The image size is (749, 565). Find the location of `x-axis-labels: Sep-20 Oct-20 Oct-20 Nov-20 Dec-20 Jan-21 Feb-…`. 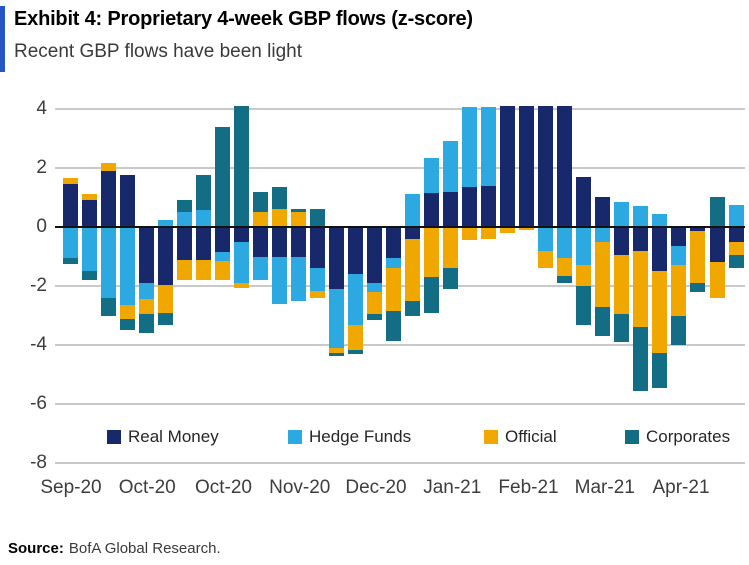

x-axis-labels: Sep-20 Oct-20 Oct-20 Nov-20 Dec-20 Jan-21 Feb-… is located at coordinates (374, 489).